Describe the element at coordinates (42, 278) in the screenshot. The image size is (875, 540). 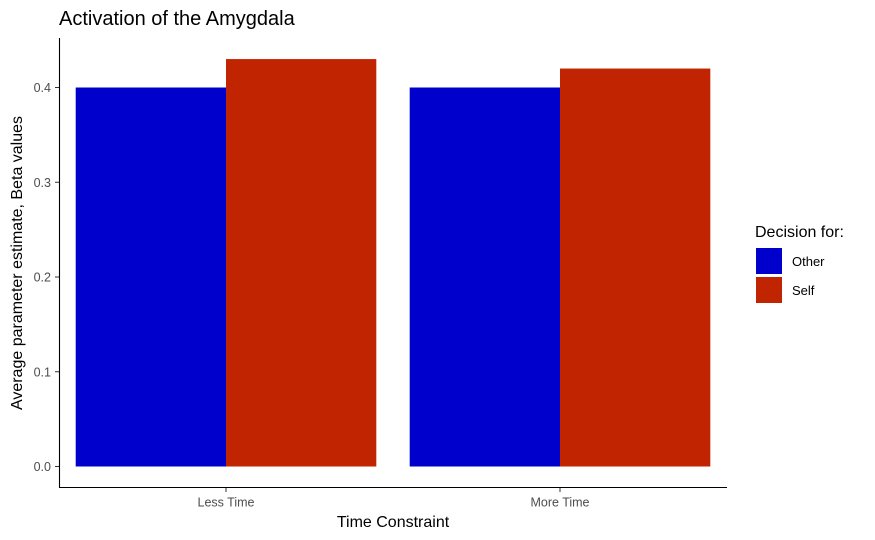
I see `y-tick-label: 0.2` at that location.